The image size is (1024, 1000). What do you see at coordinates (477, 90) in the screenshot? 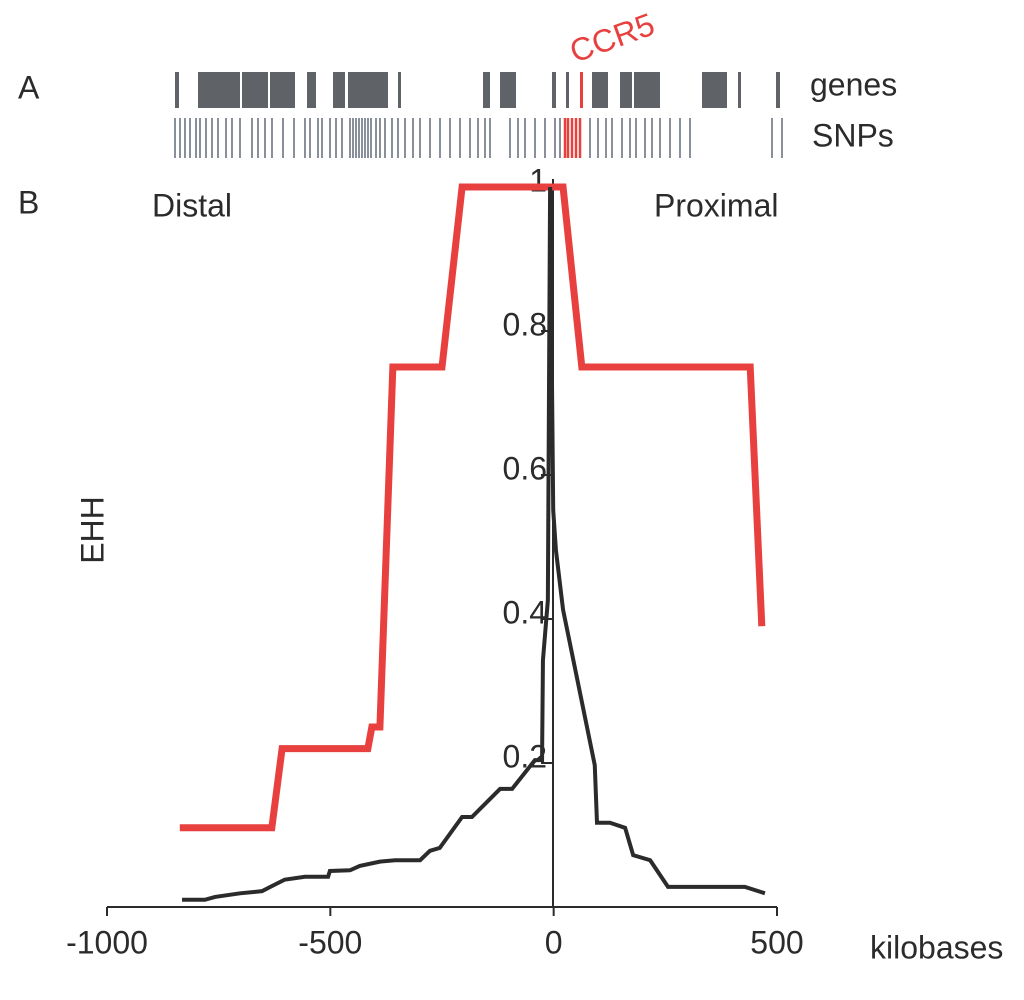
I see `gene-track` at bounding box center [477, 90].